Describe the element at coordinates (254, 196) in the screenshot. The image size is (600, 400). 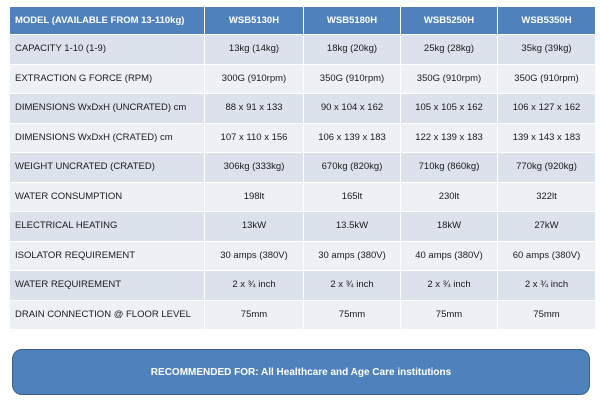
I see `table-cell: 198lt` at that location.